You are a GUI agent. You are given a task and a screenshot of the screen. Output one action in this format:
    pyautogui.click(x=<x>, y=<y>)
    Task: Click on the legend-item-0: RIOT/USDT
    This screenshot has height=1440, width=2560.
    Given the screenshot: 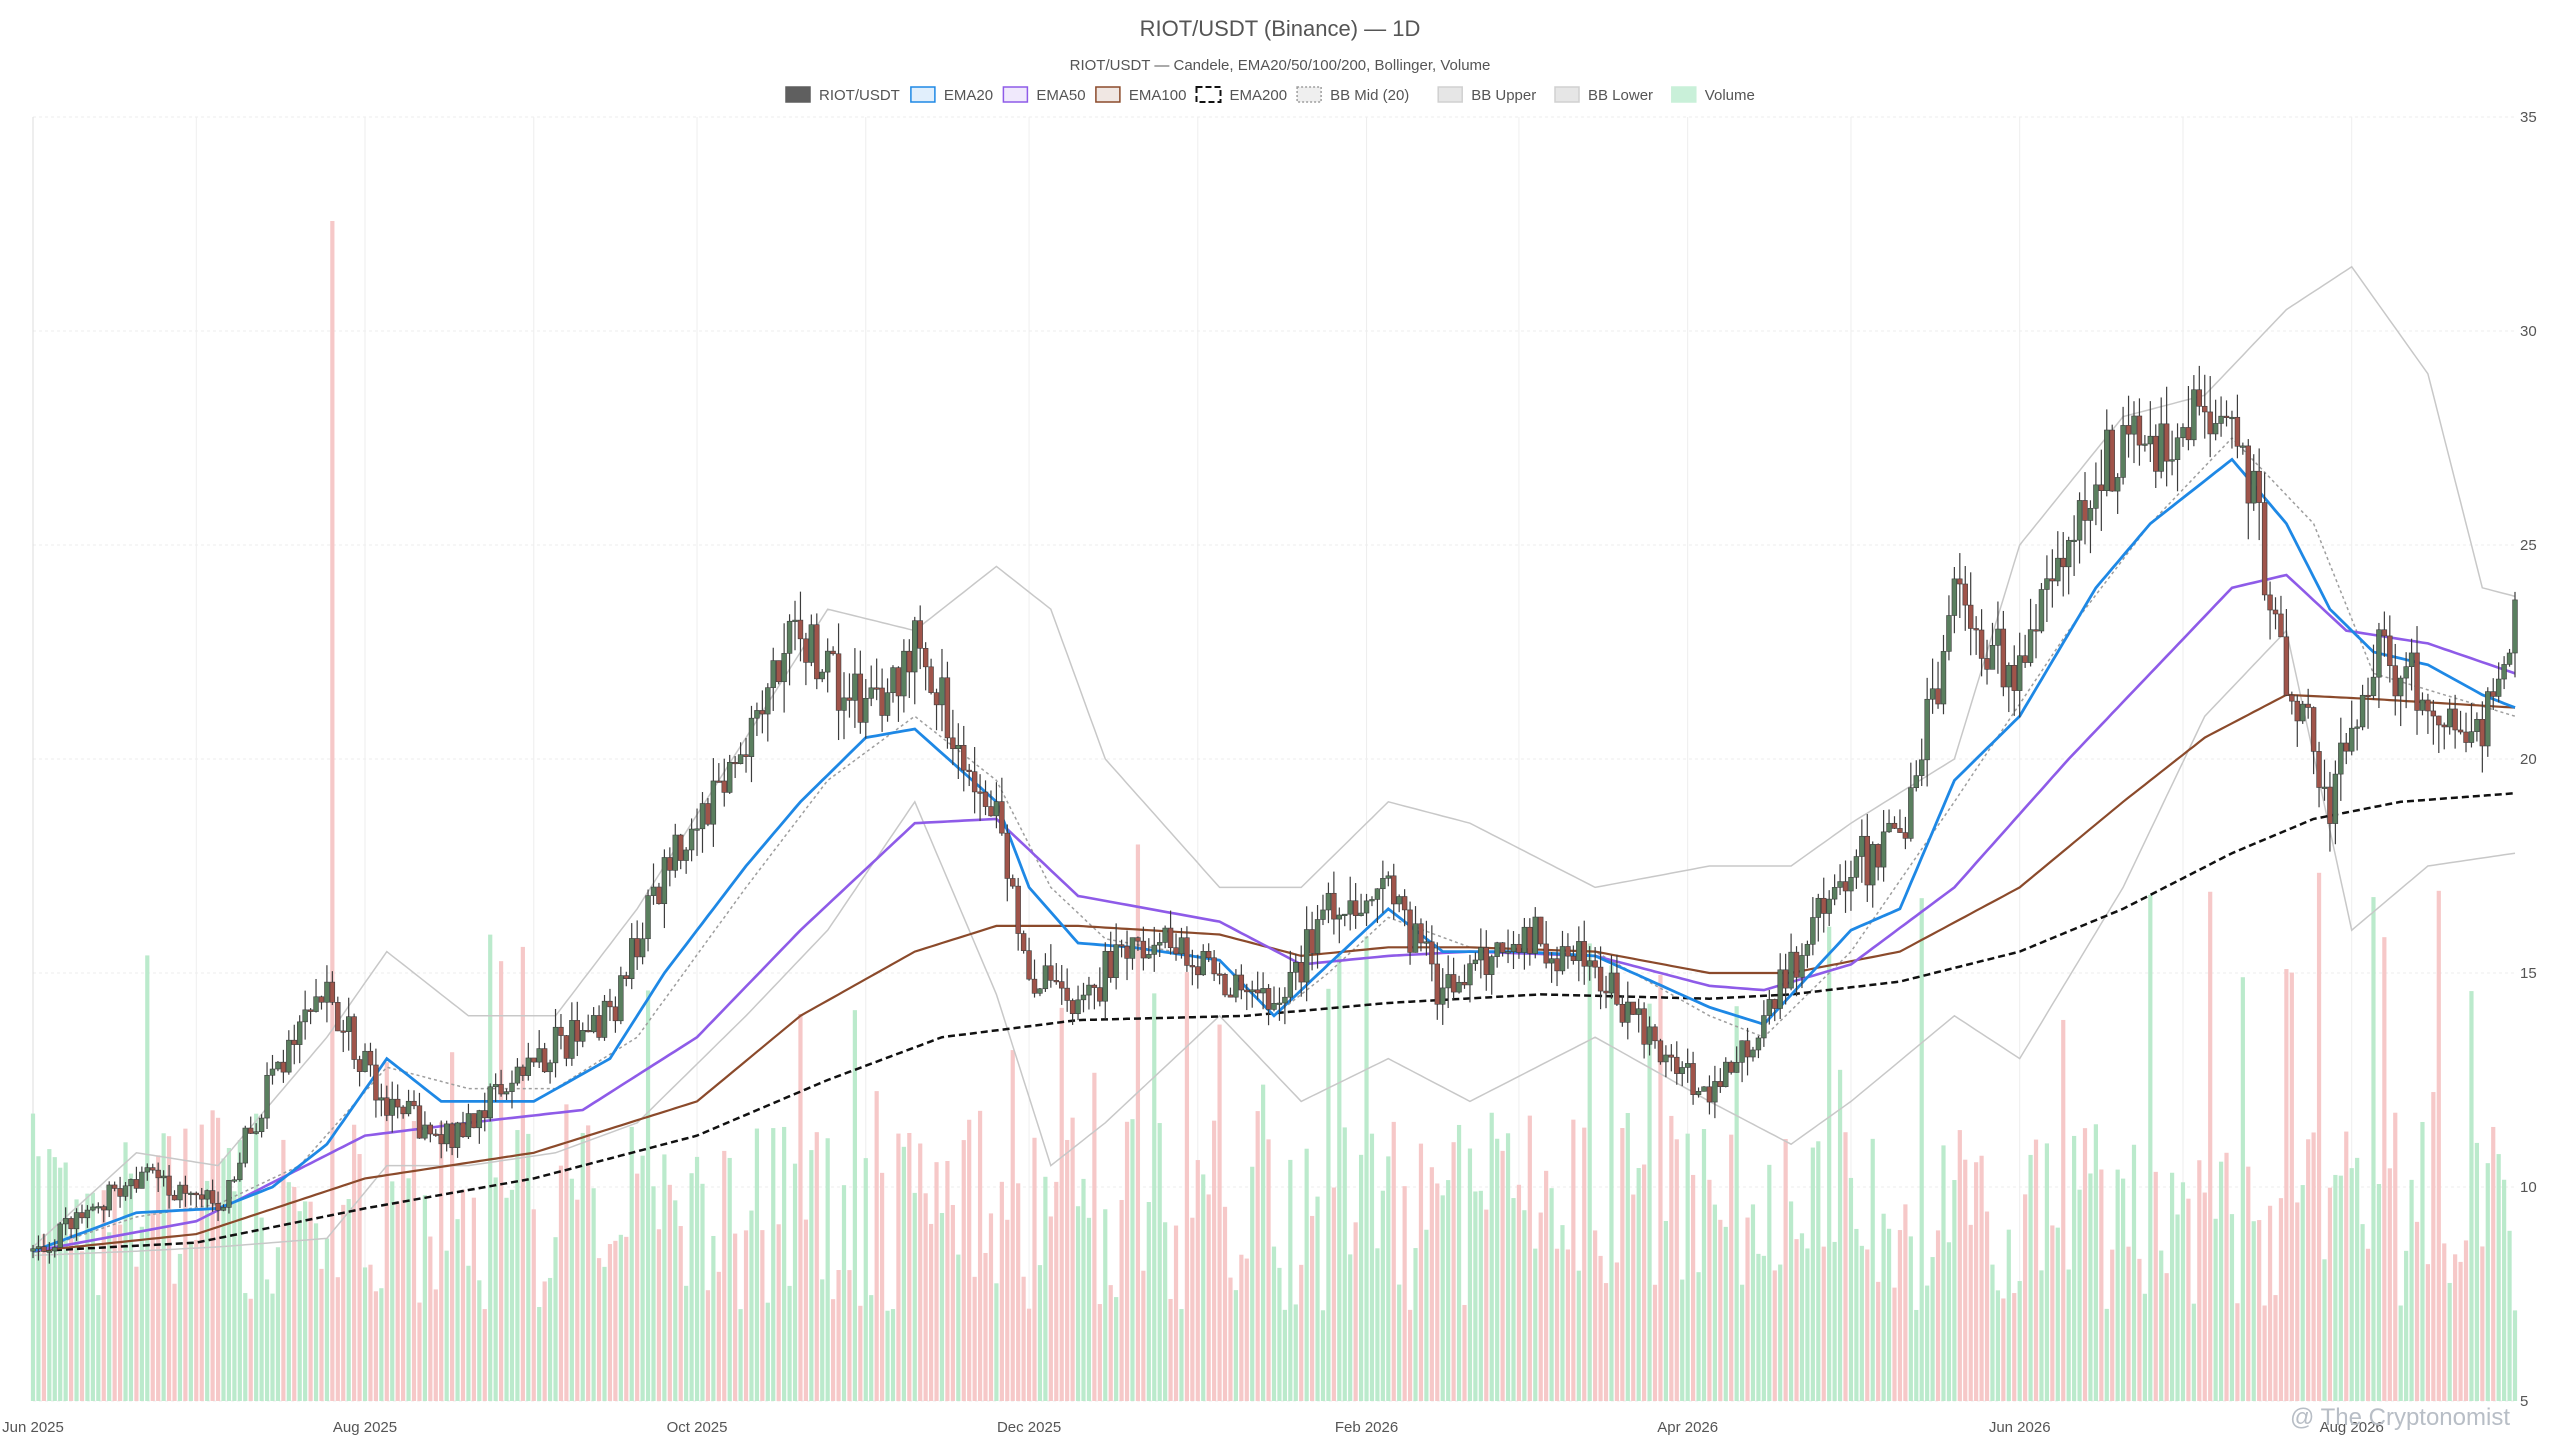 What is the action you would take?
    pyautogui.click(x=842, y=95)
    